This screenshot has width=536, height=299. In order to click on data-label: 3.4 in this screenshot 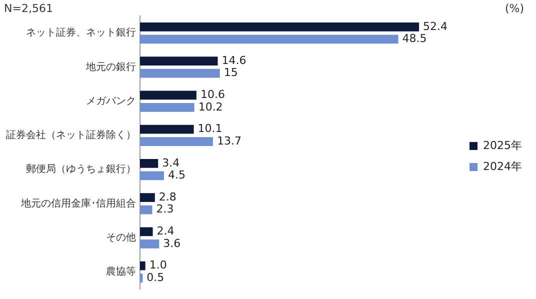, I will do `click(171, 163)`.